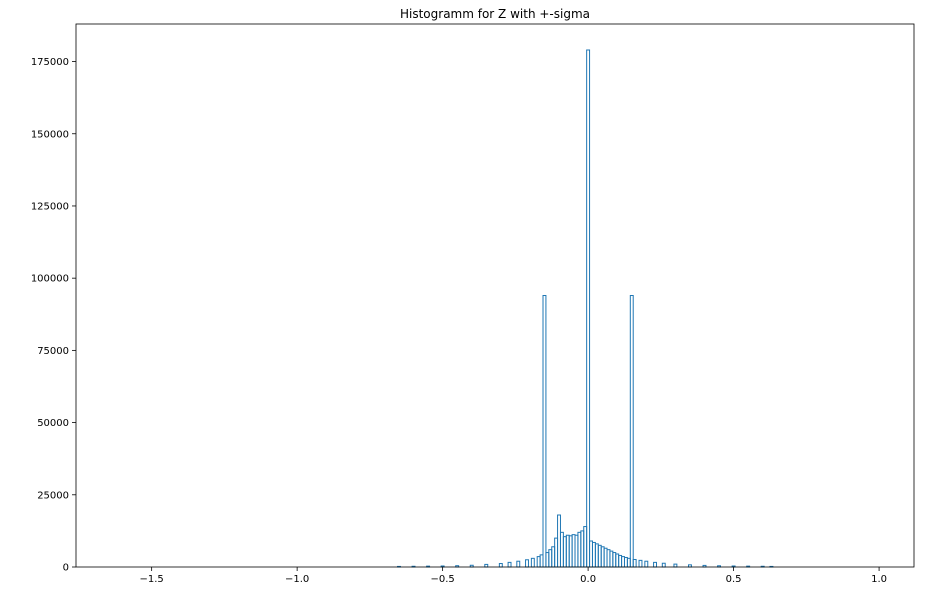 This screenshot has width=927, height=589. Describe the element at coordinates (734, 579) in the screenshot. I see `x-tick-label: 0.5` at that location.